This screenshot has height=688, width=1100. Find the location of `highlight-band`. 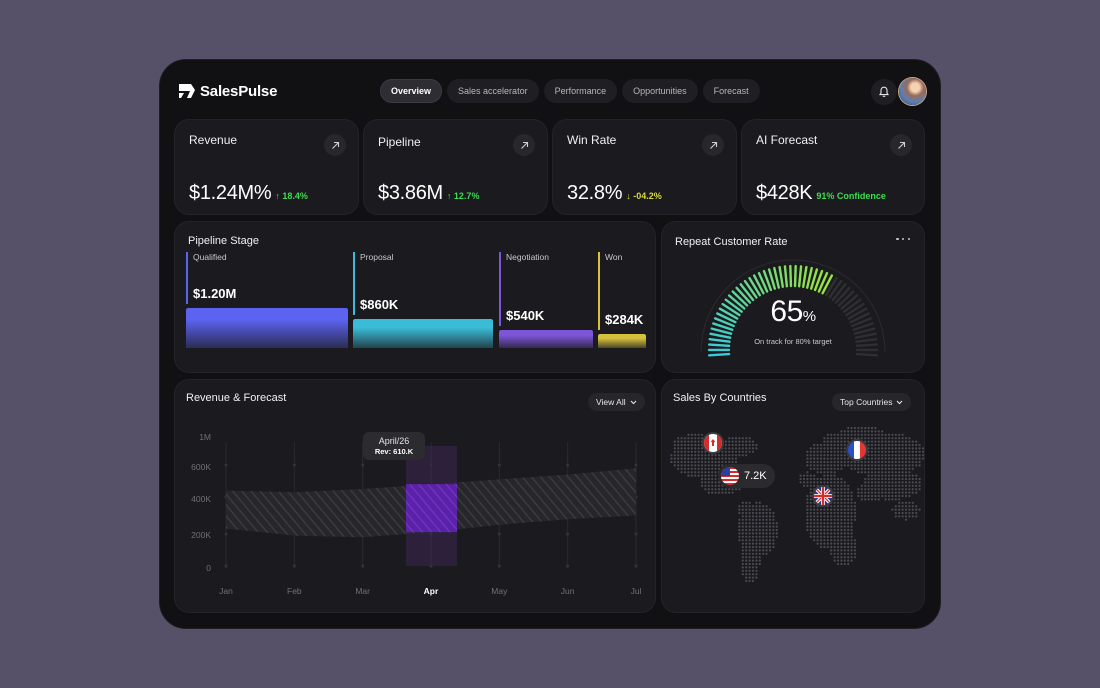

highlight-band is located at coordinates (431, 508).